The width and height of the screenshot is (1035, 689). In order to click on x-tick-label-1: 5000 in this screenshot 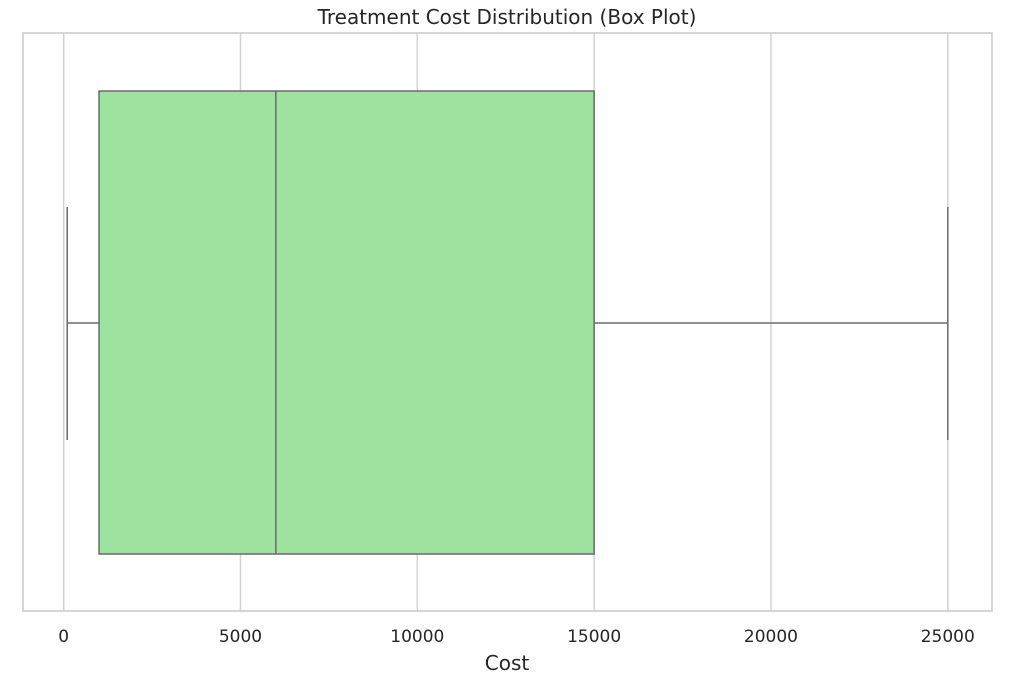, I will do `click(240, 637)`.